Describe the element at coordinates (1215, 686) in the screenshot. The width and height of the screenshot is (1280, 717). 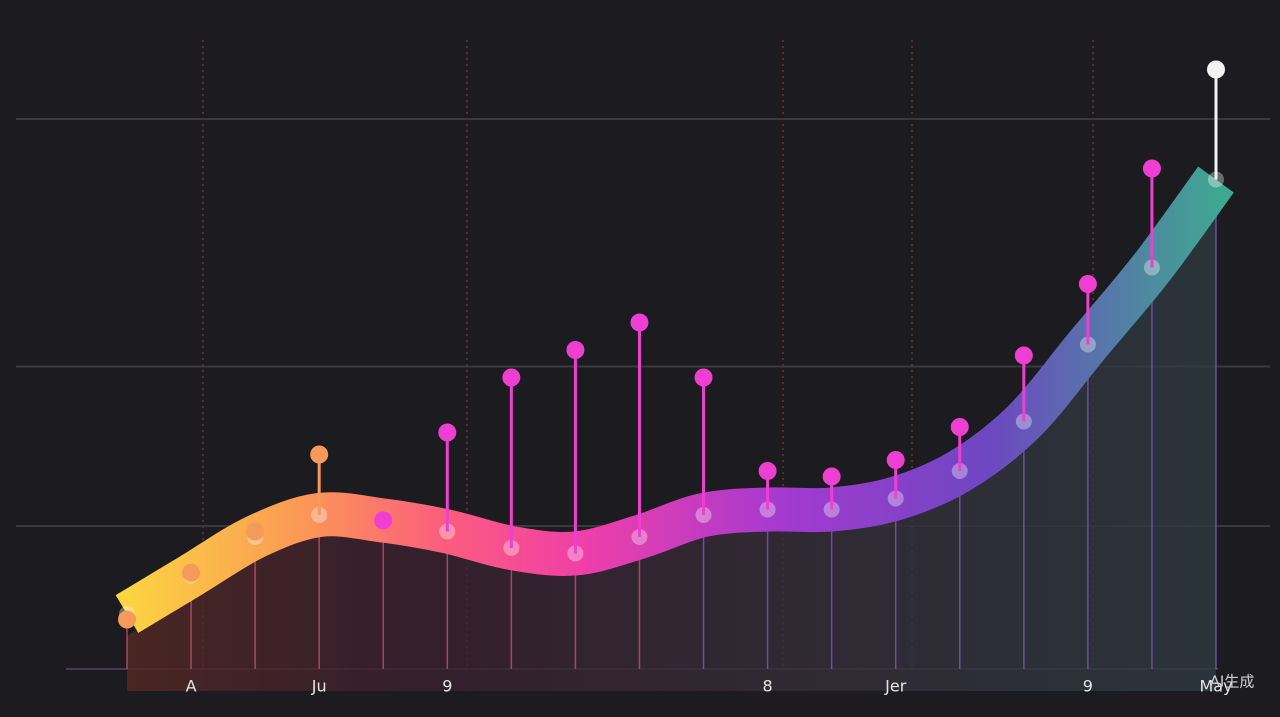
I see `x-tick-label: May` at that location.